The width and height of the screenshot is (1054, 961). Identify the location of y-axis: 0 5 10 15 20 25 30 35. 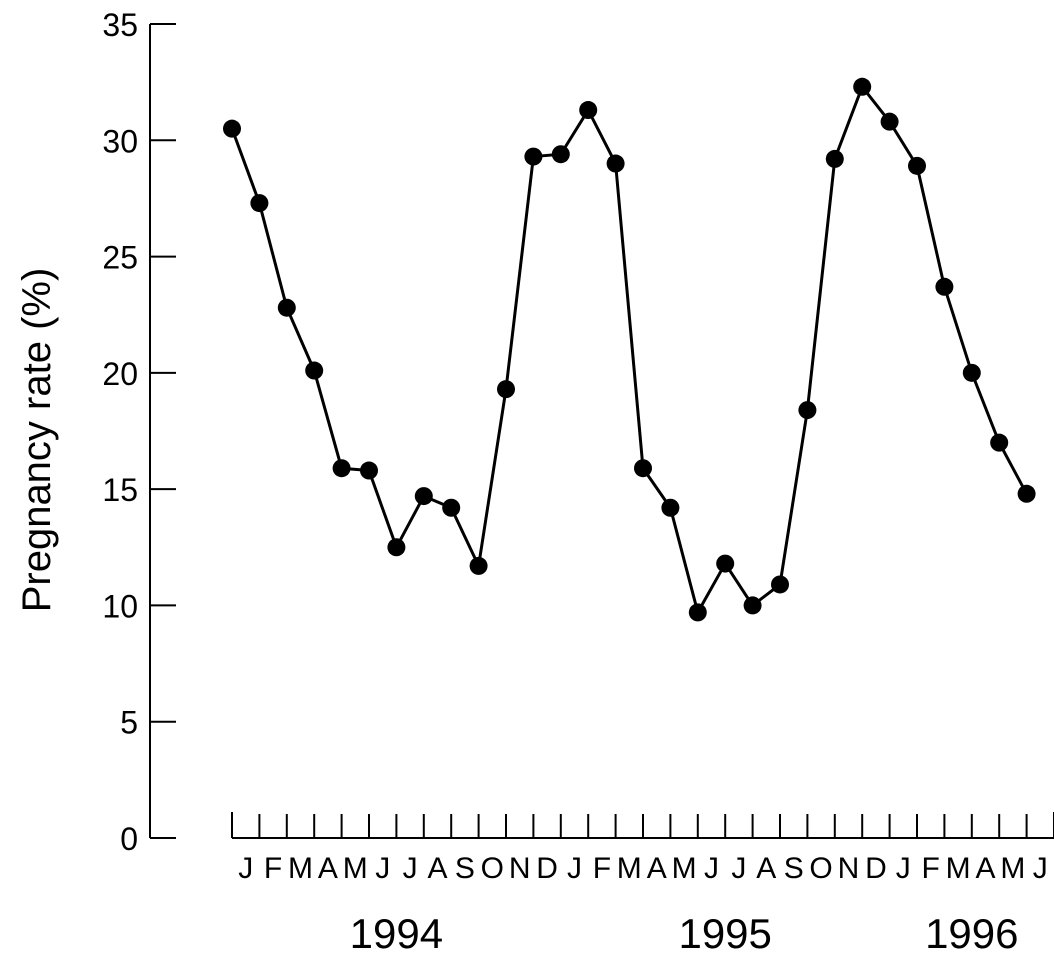
(139, 432).